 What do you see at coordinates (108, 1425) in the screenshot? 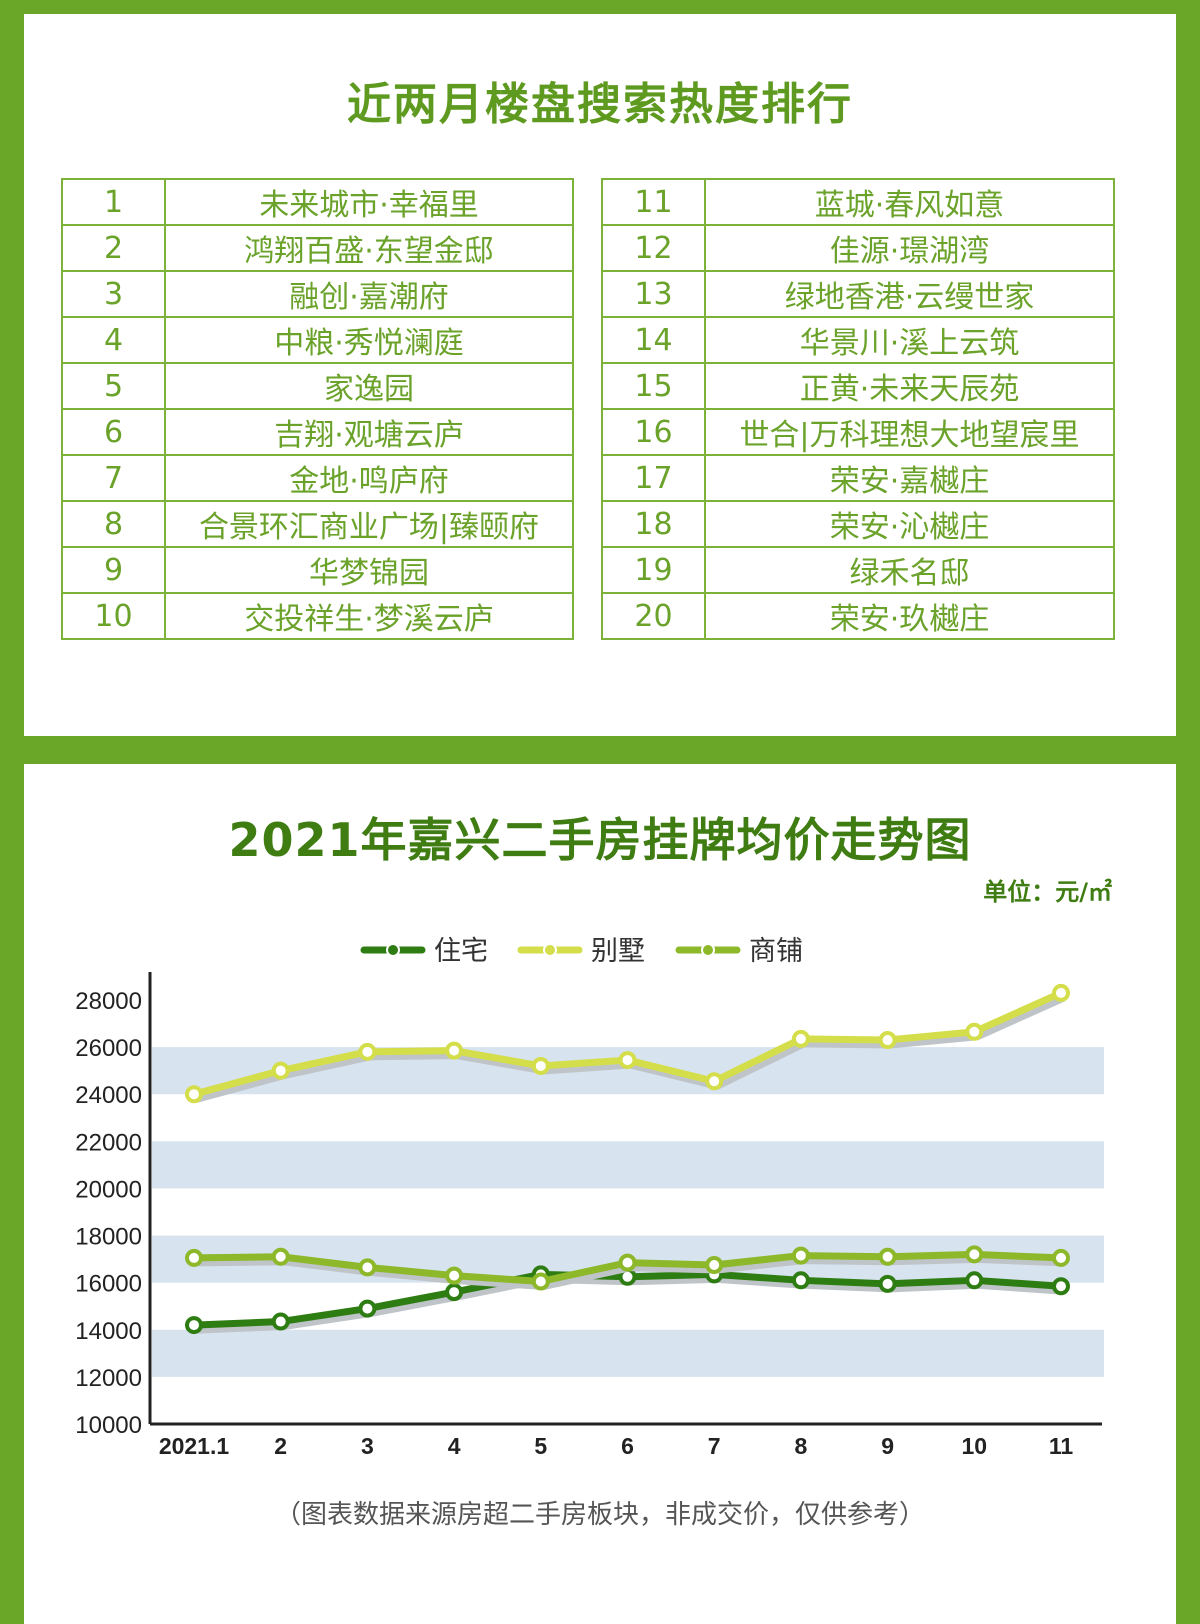
I see `y-tick-label: 10000` at bounding box center [108, 1425].